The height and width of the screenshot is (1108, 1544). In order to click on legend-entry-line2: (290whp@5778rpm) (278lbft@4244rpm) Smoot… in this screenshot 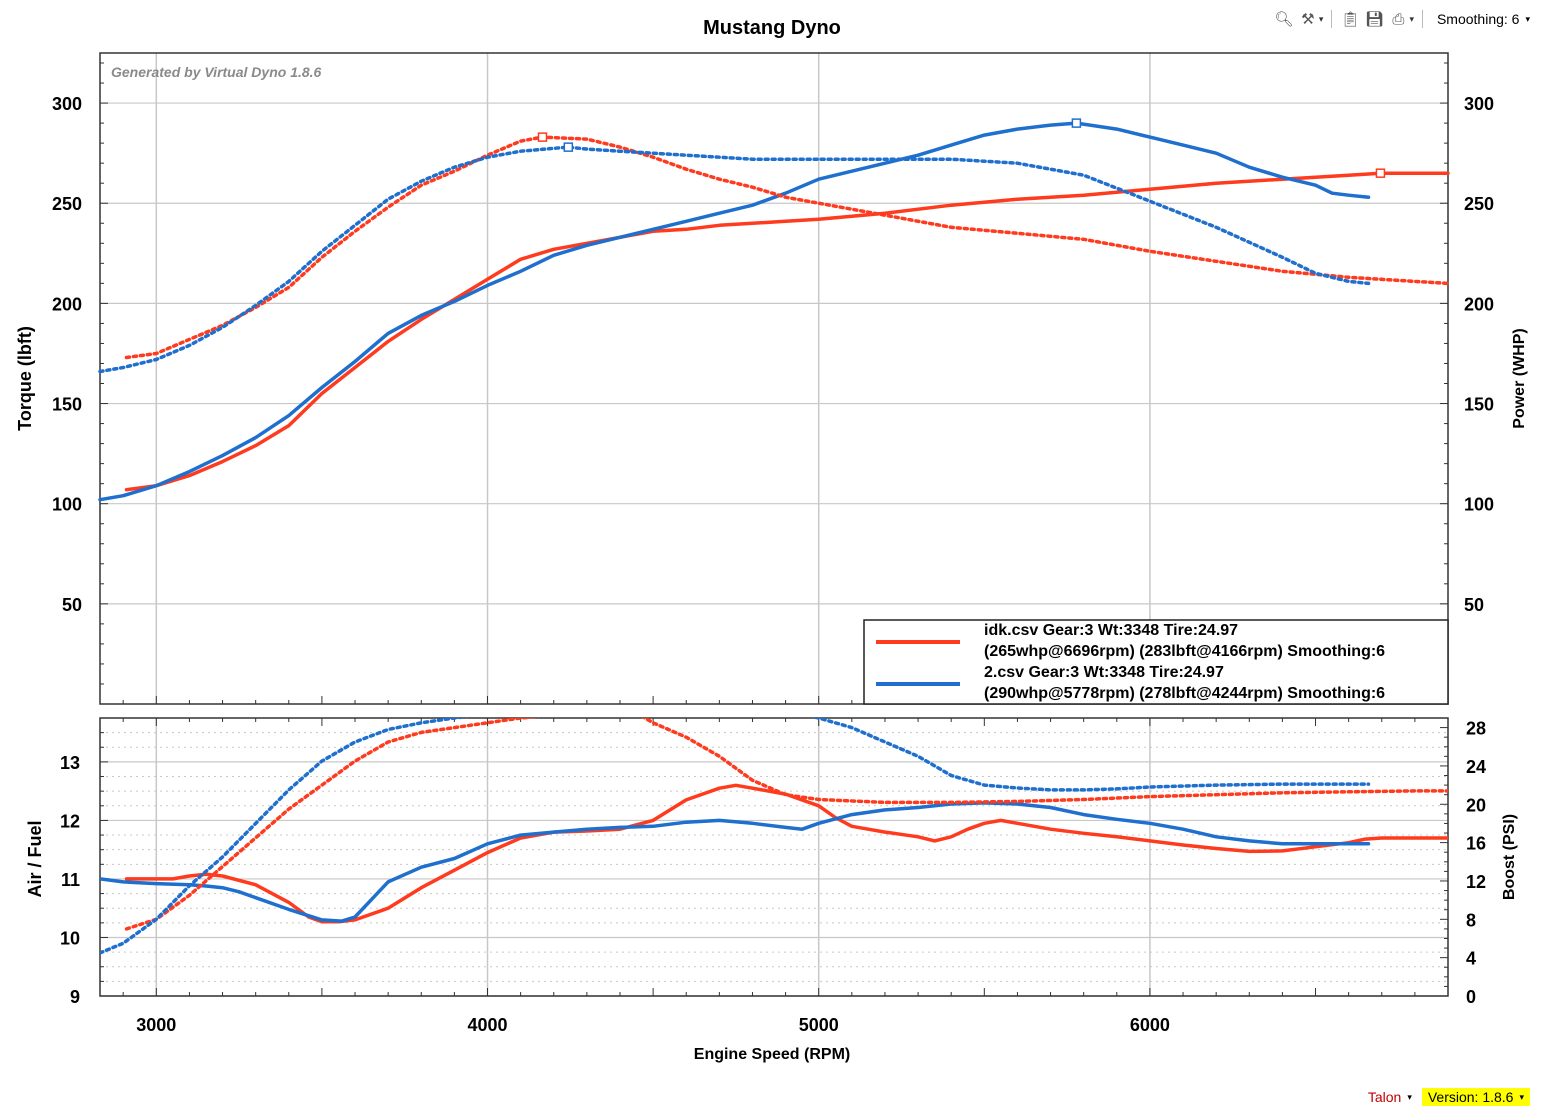, I will do `click(1184, 693)`.